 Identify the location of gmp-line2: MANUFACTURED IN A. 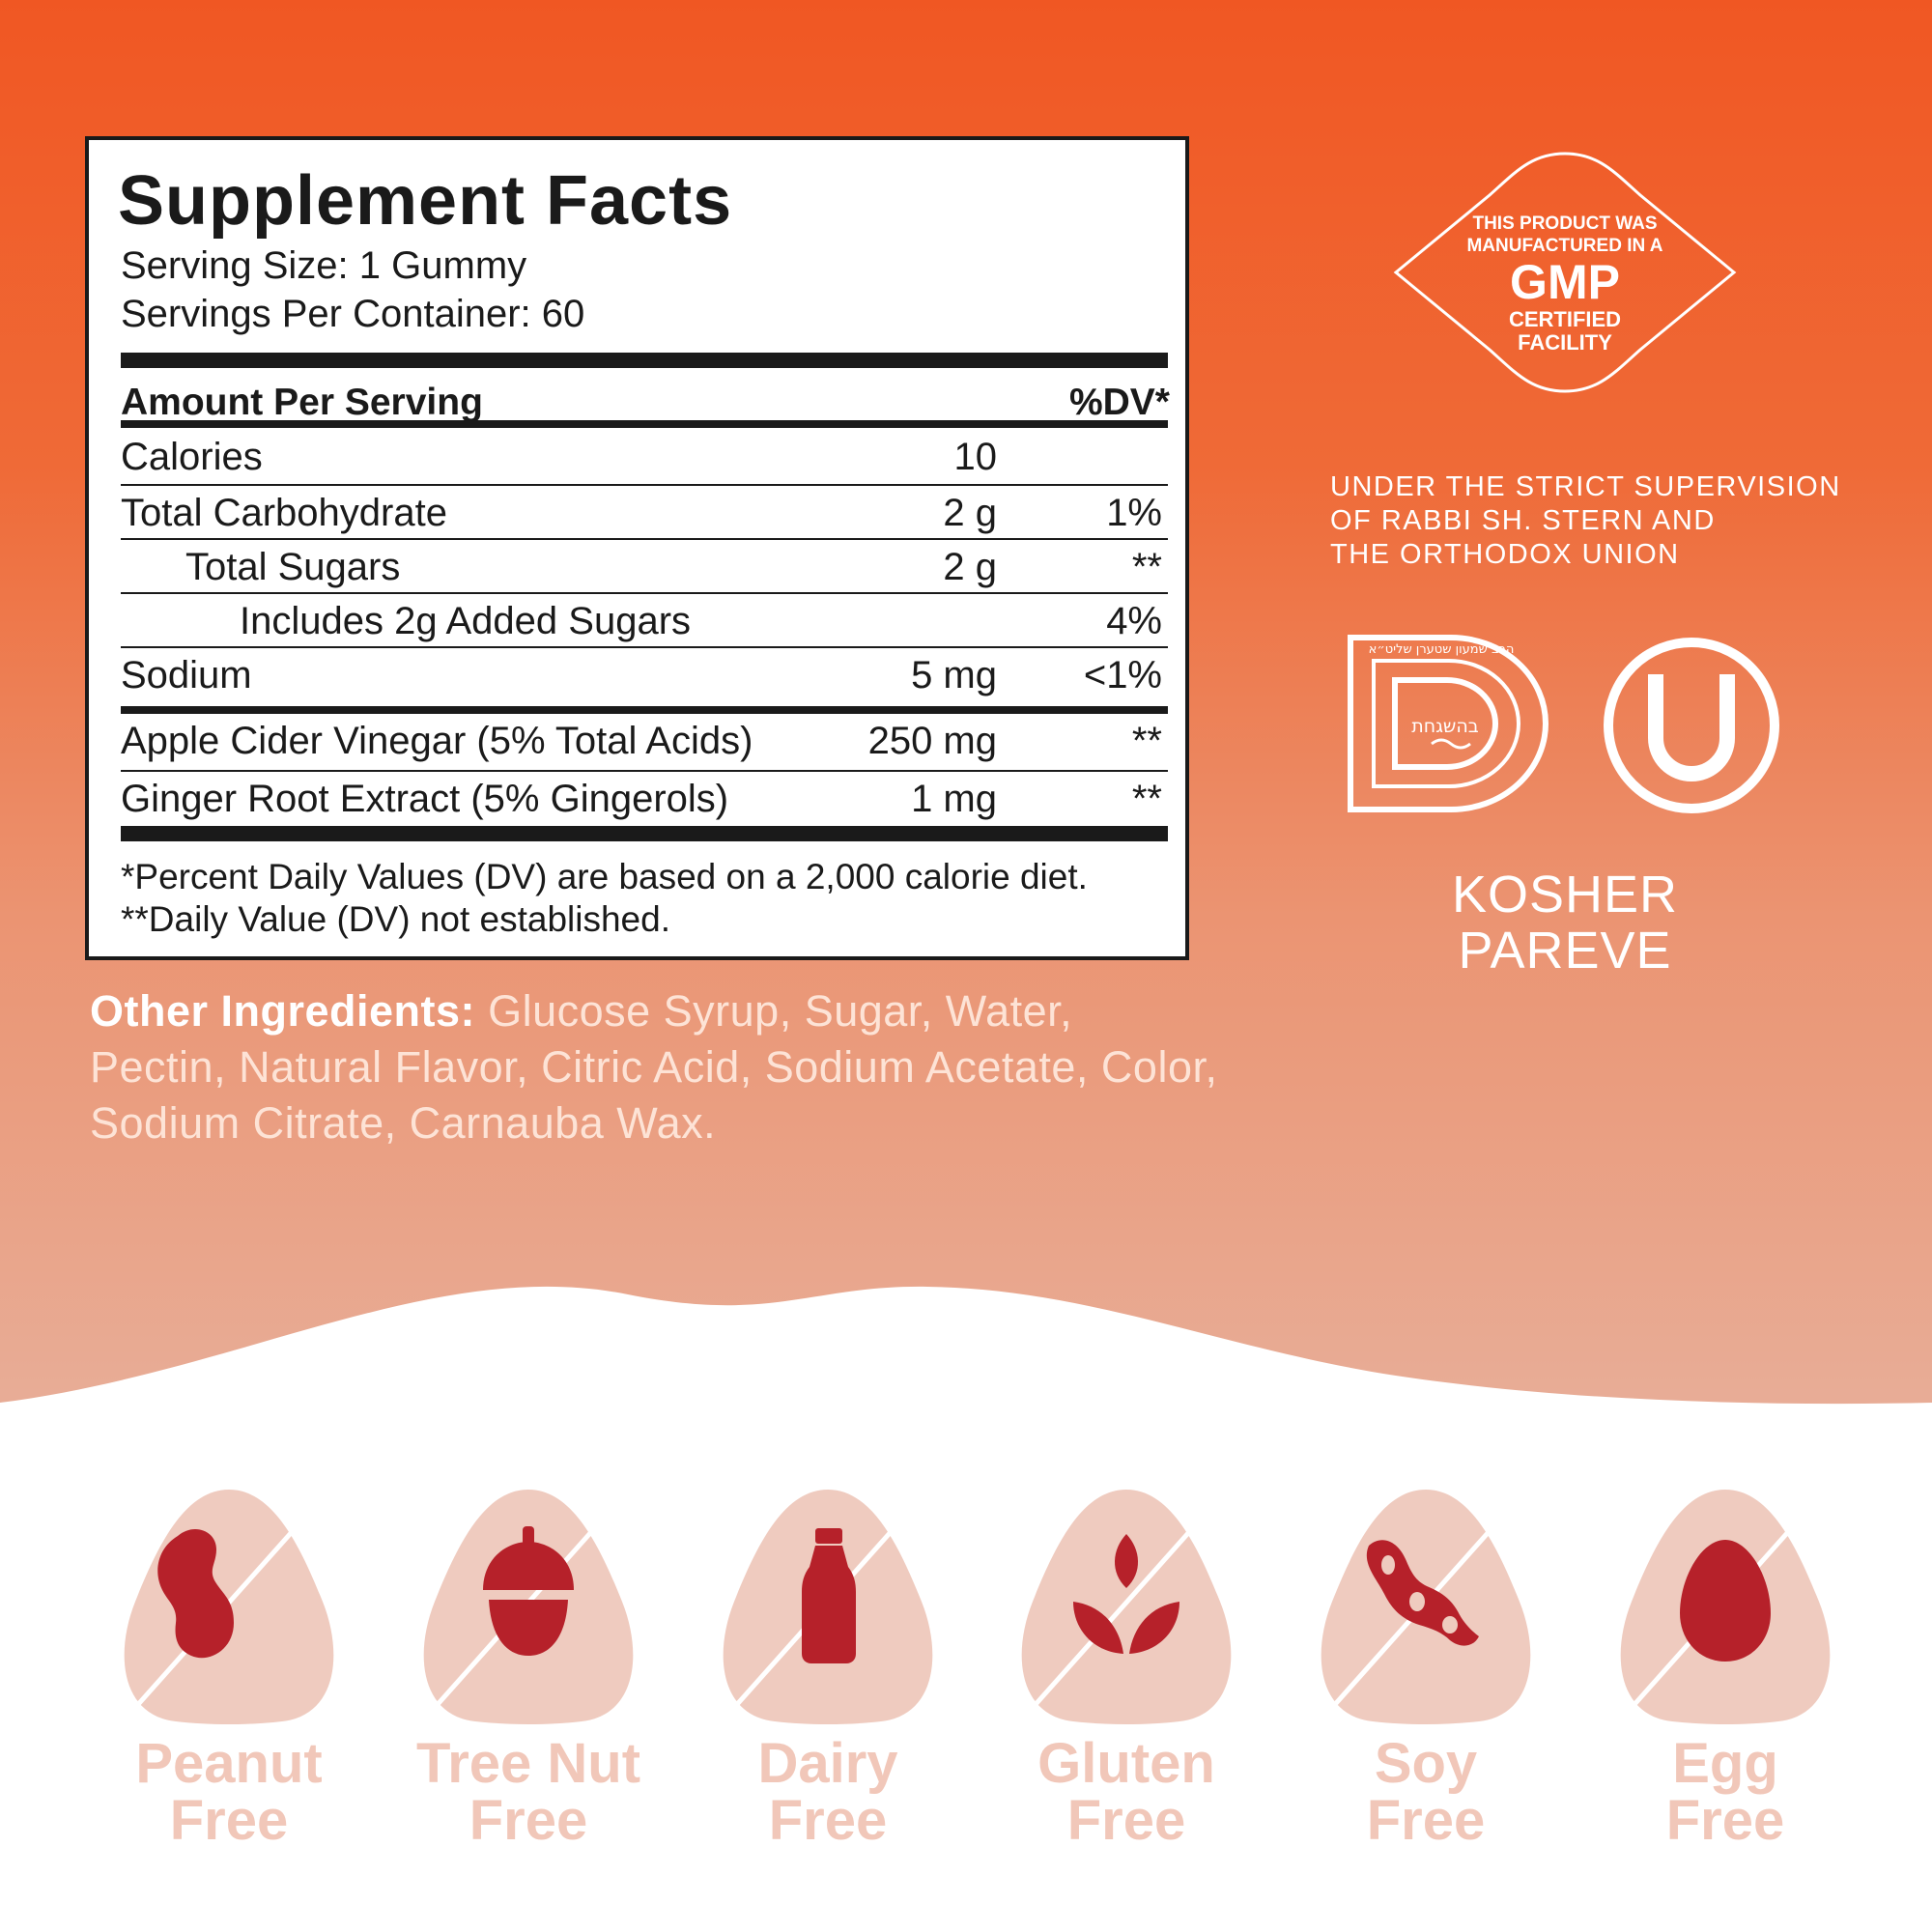
(1564, 246).